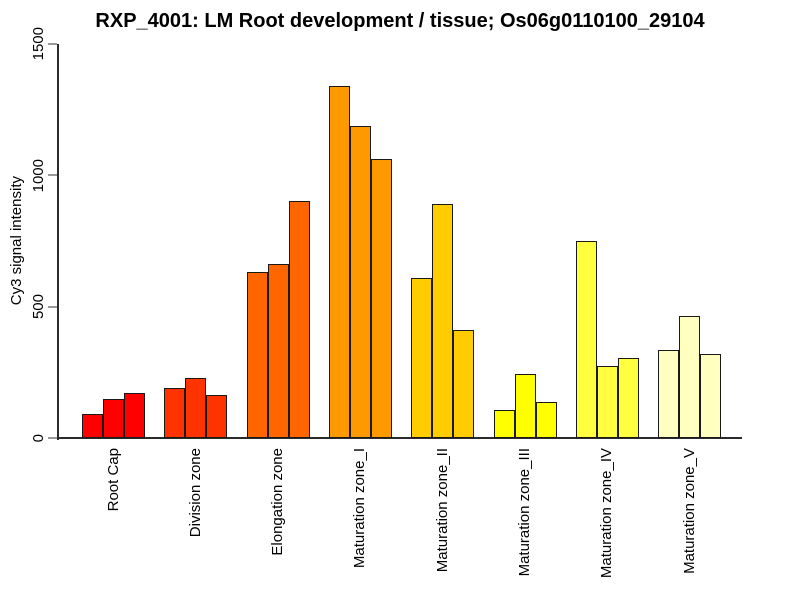  I want to click on x-category-label: Elongation zone, so click(278, 502).